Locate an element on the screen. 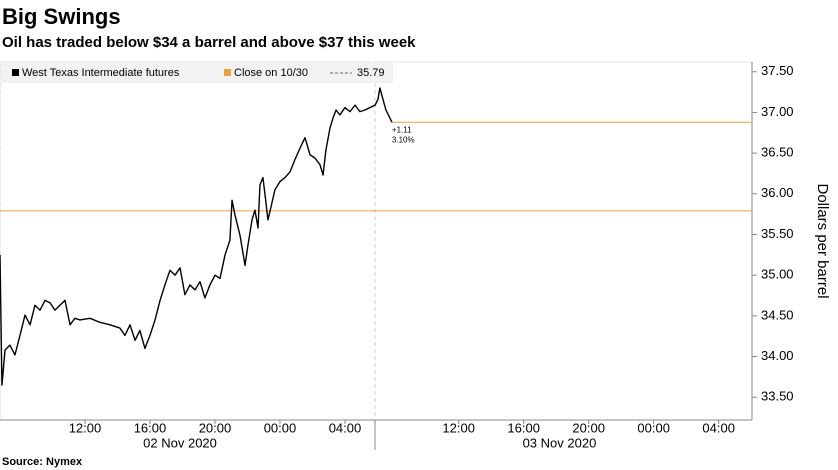  legend-box is located at coordinates (197, 73).